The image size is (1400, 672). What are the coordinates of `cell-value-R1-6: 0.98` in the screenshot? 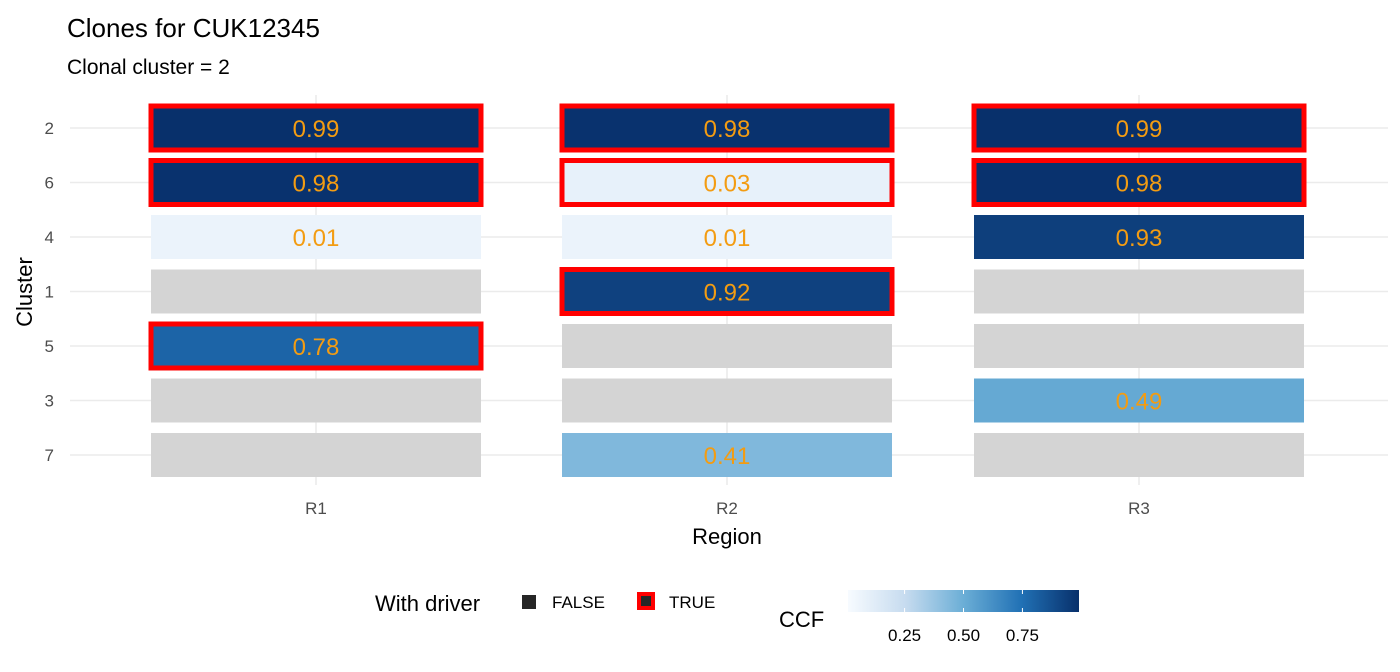 It's located at (316, 184).